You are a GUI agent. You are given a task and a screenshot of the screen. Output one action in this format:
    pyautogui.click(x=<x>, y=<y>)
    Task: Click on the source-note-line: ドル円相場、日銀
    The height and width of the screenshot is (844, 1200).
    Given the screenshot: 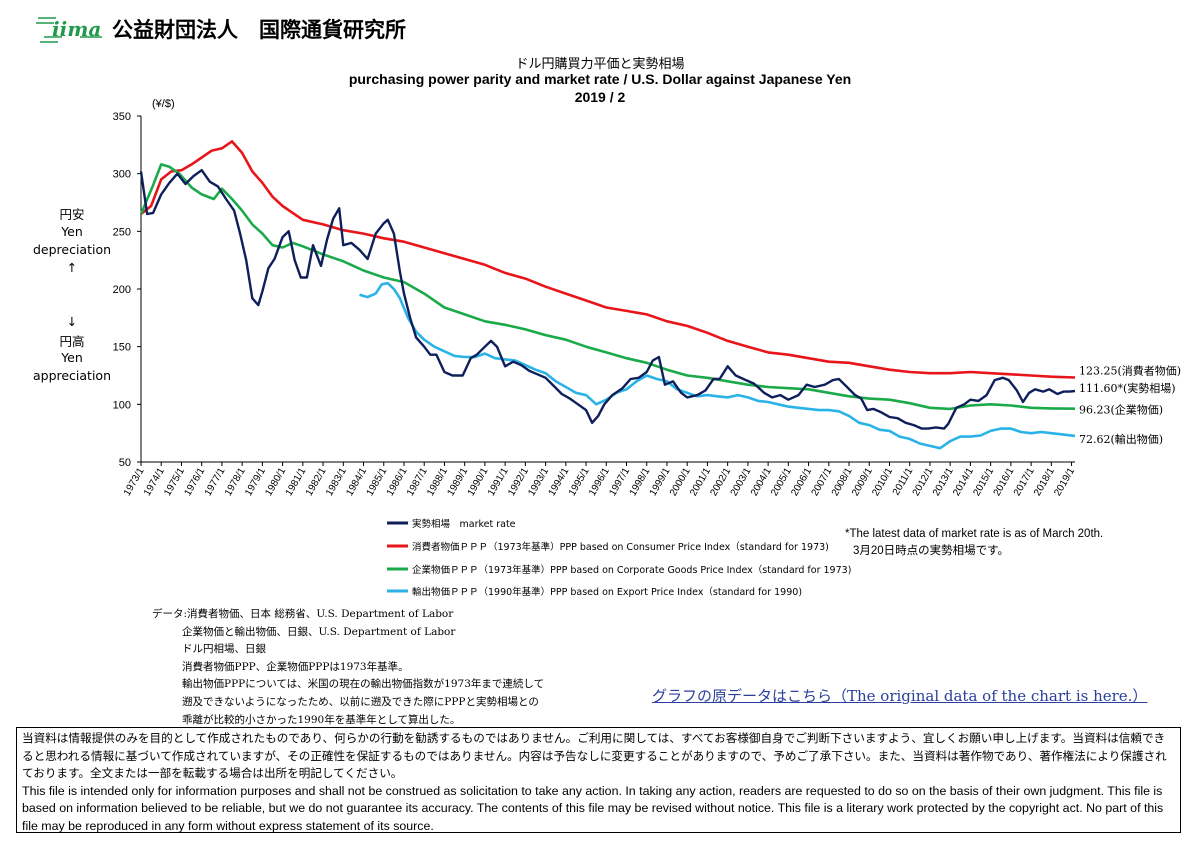 What is the action you would take?
    pyautogui.click(x=224, y=649)
    